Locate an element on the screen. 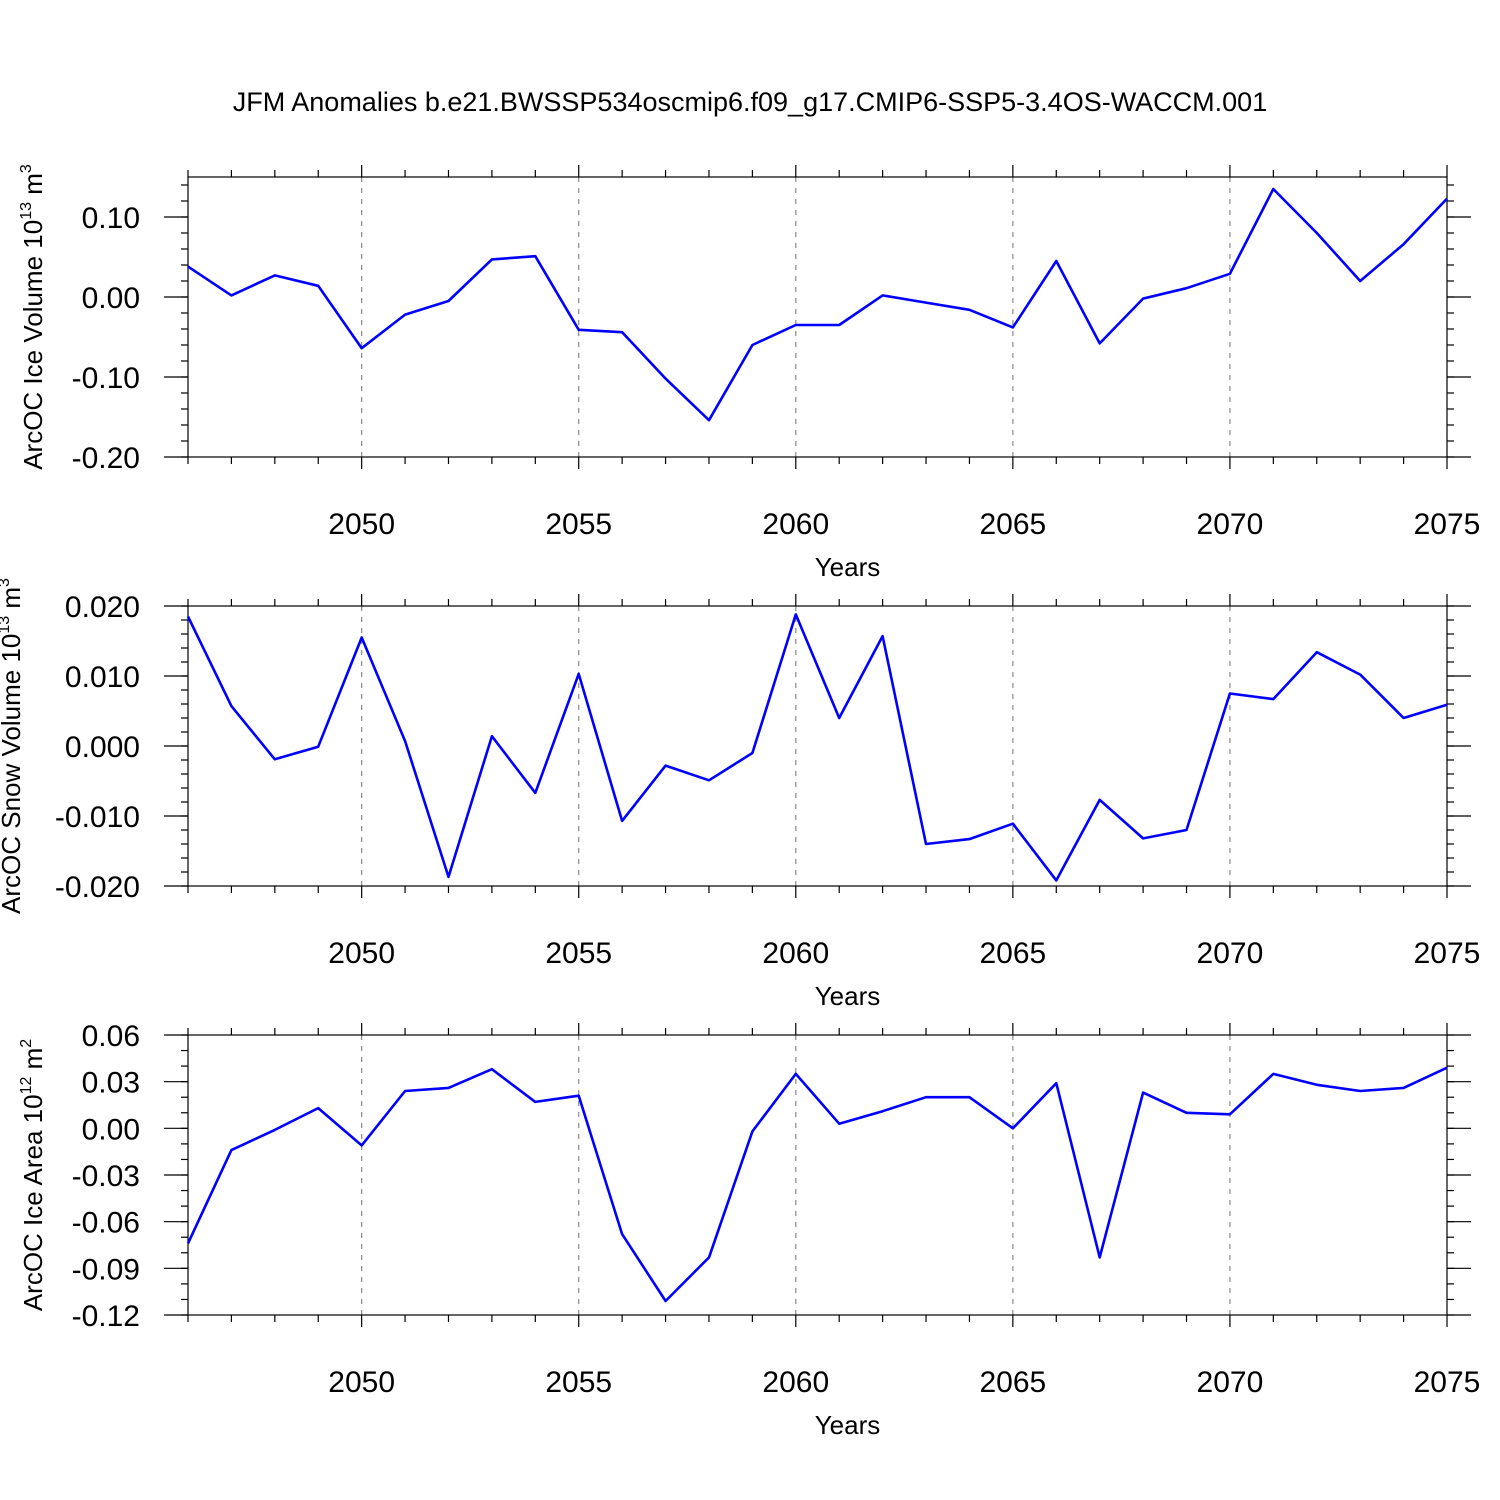 The image size is (1500, 1500). panel-2-xtick-label-2050: 2050 is located at coordinates (361, 953).